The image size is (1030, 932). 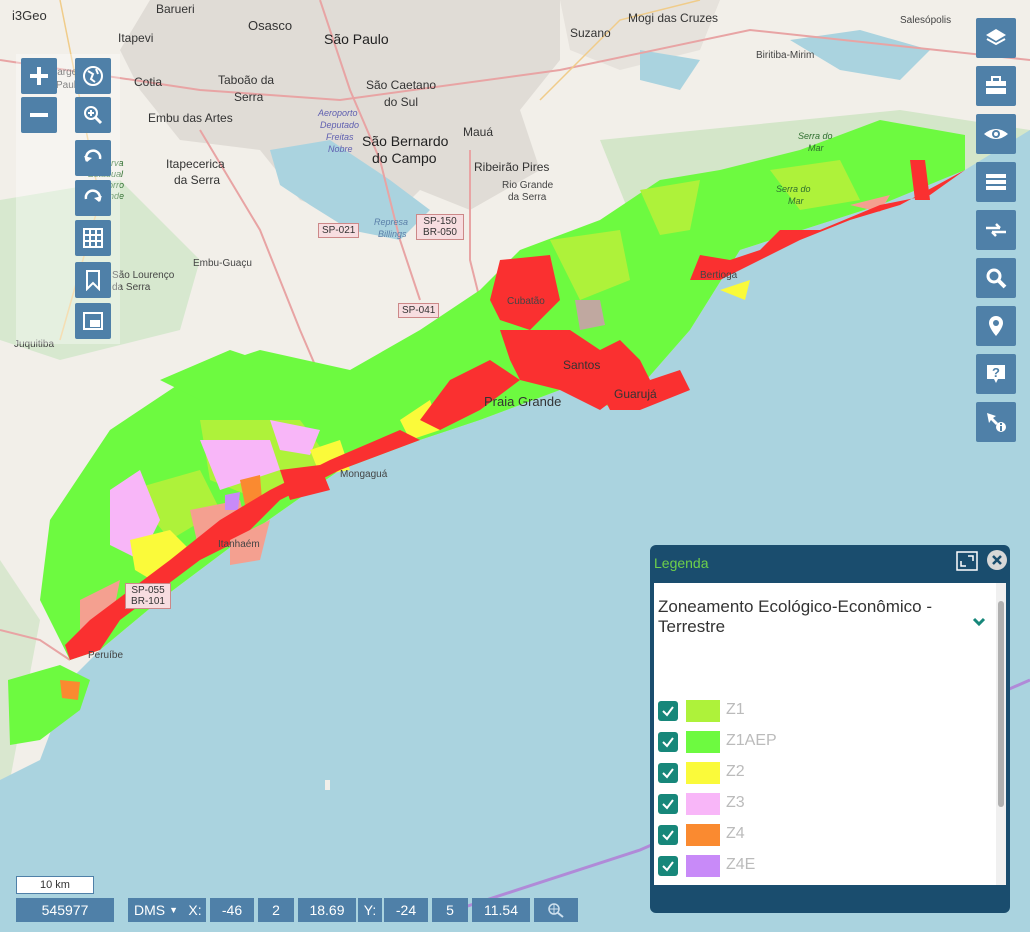 I want to click on label-sao-paulo: São Paulo, so click(x=356, y=39).